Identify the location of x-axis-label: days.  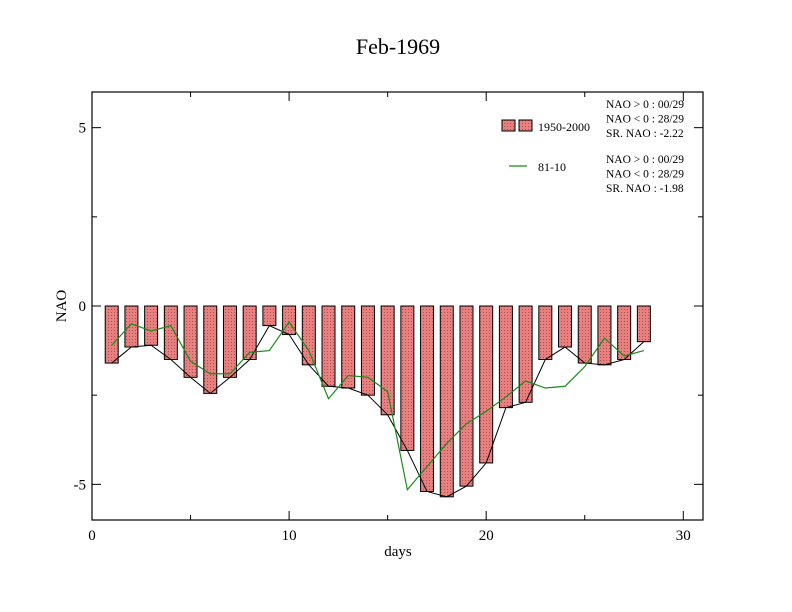
(398, 552).